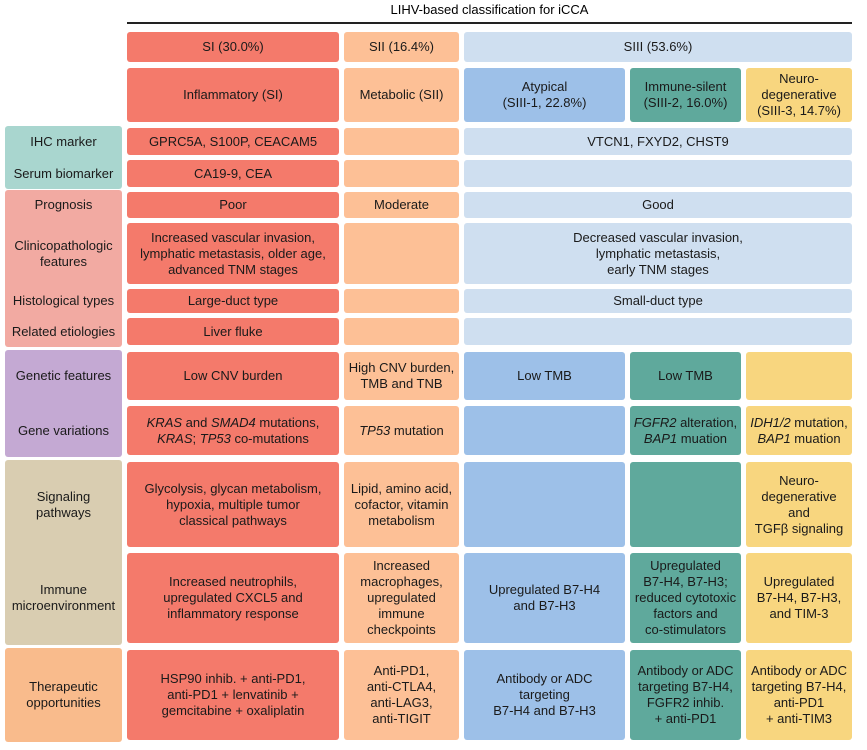  What do you see at coordinates (269, 438) in the screenshot?
I see `text-run: co-mutations` at bounding box center [269, 438].